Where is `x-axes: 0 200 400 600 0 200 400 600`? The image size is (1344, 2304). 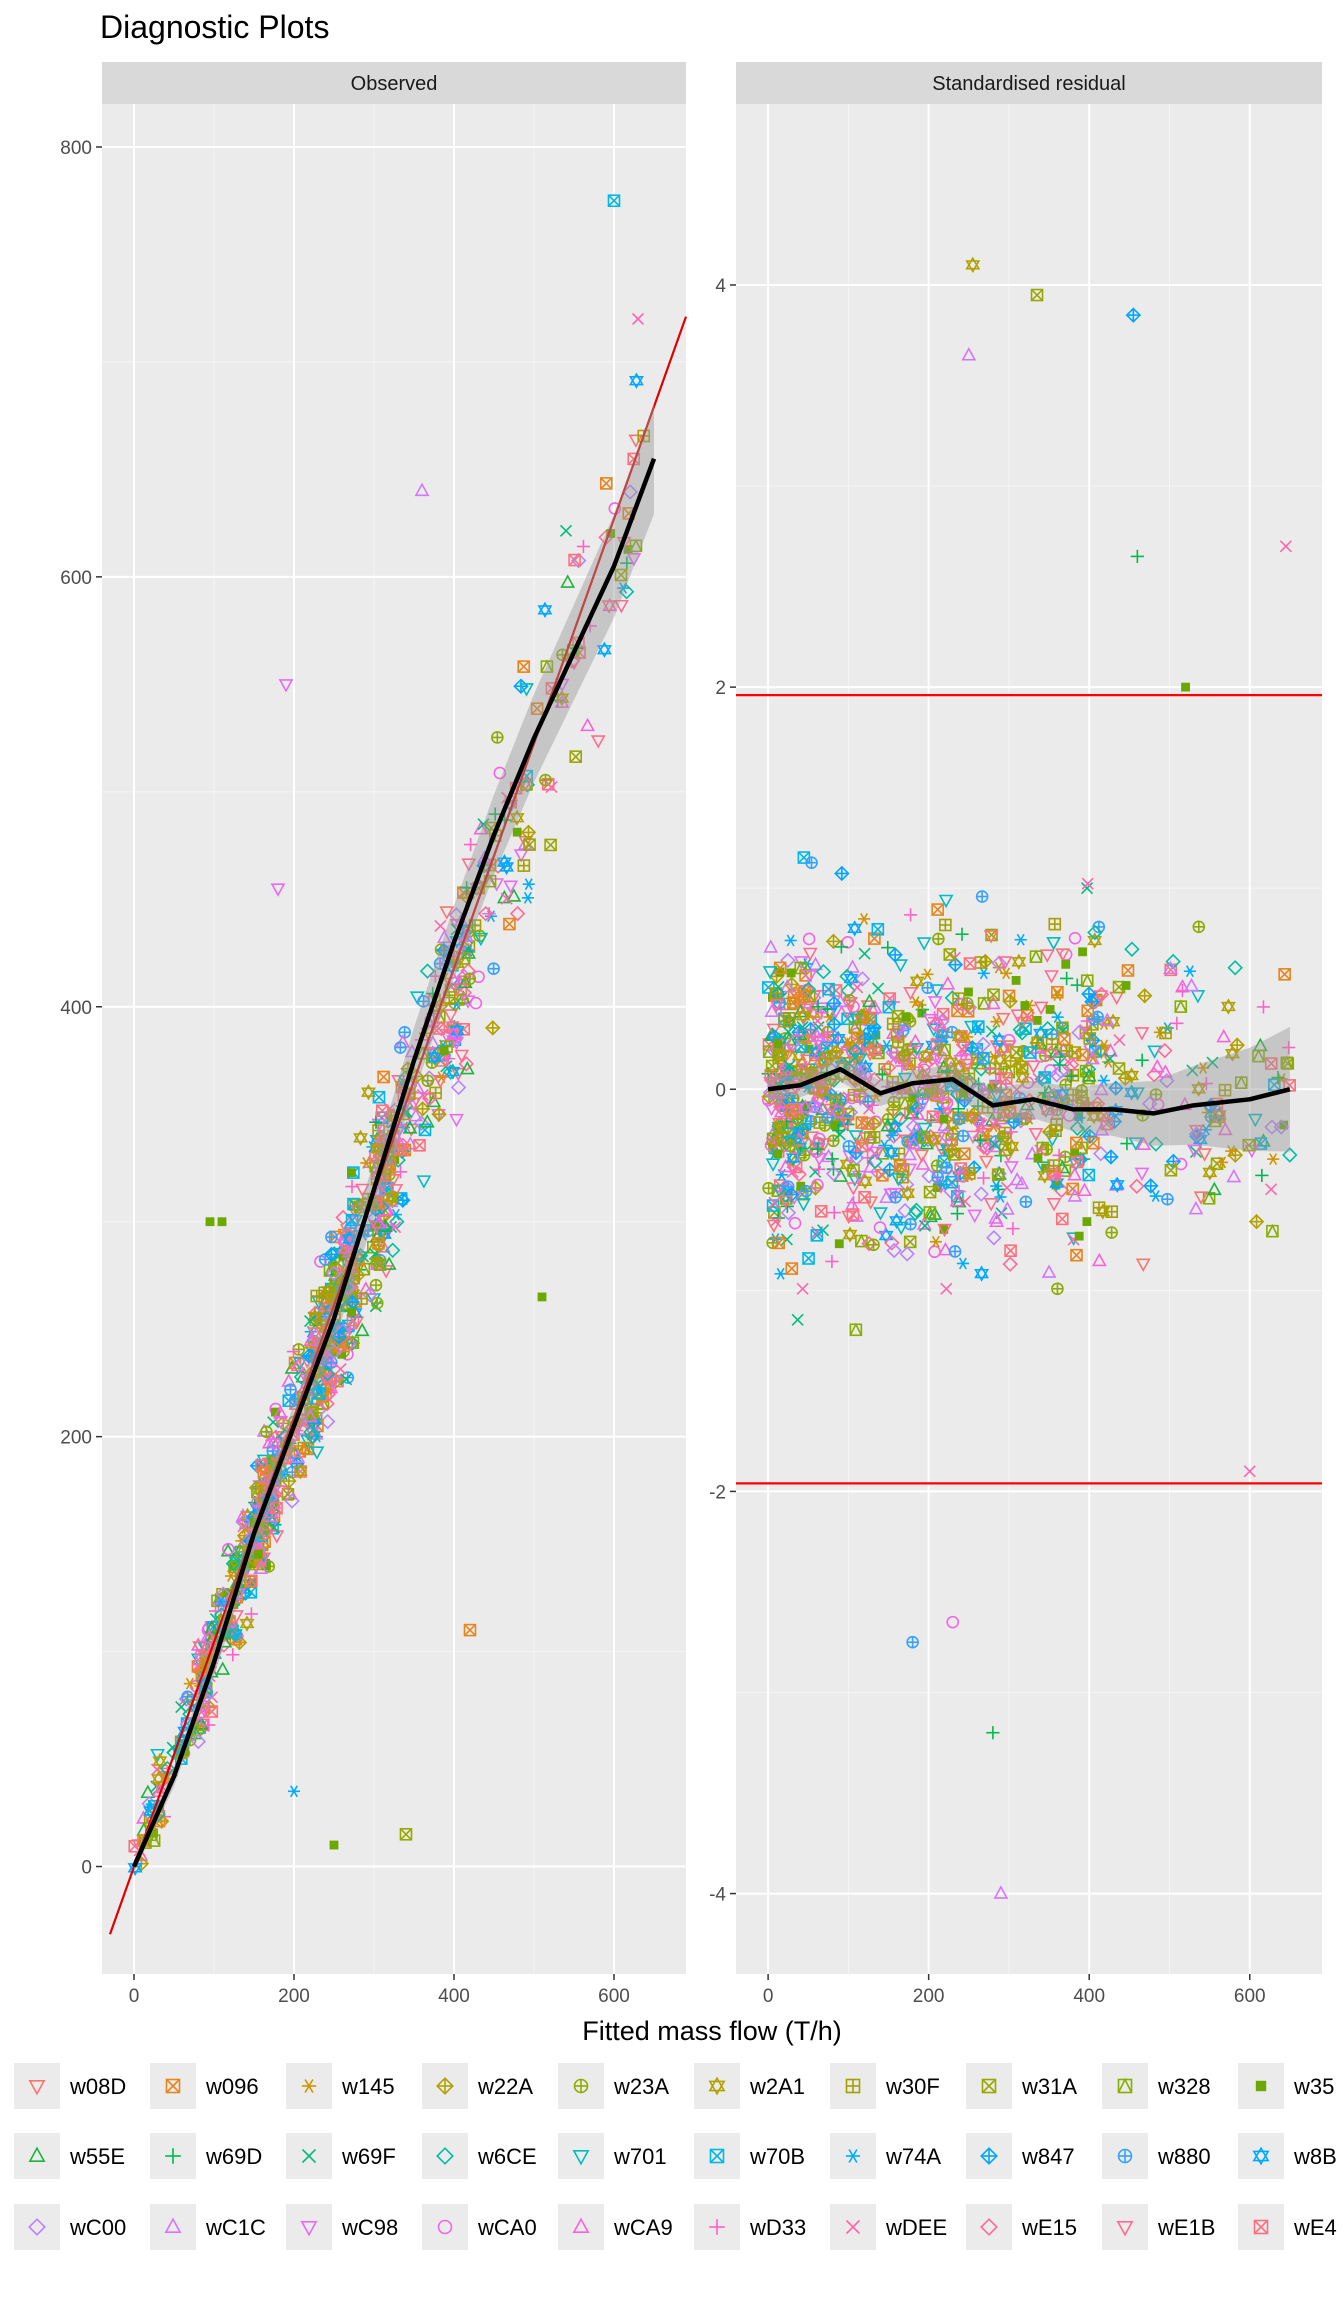
x-axes: 0 200 400 600 0 200 400 600 is located at coordinates (697, 1990).